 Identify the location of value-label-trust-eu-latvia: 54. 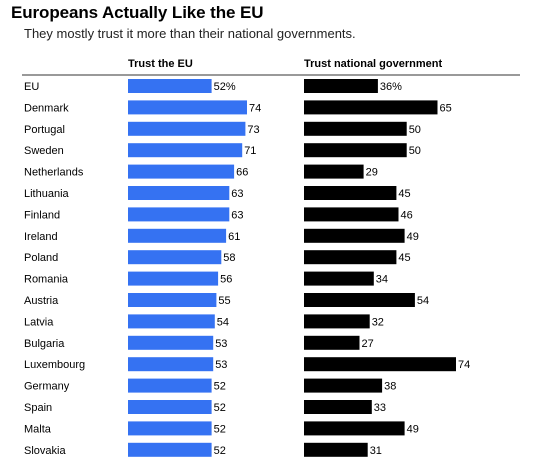
(223, 322).